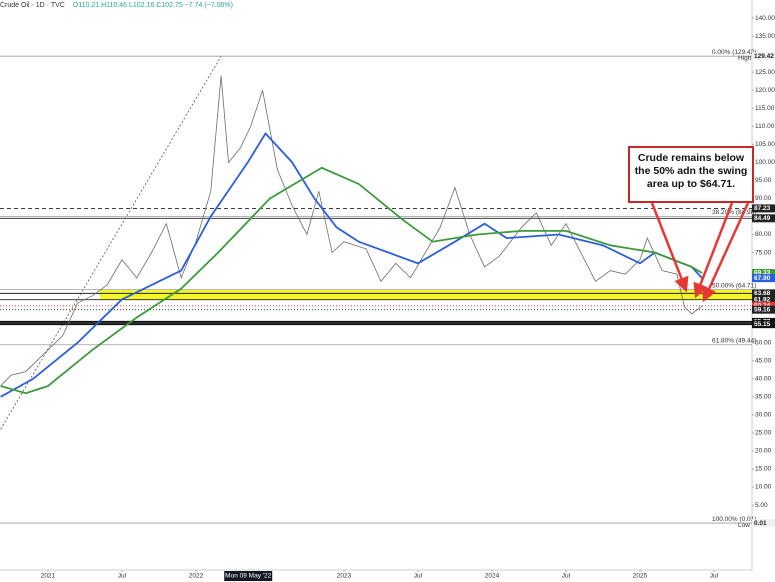 Image resolution: width=775 pixels, height=582 pixels. Describe the element at coordinates (426, 294) in the screenshot. I see `swing-band` at that location.